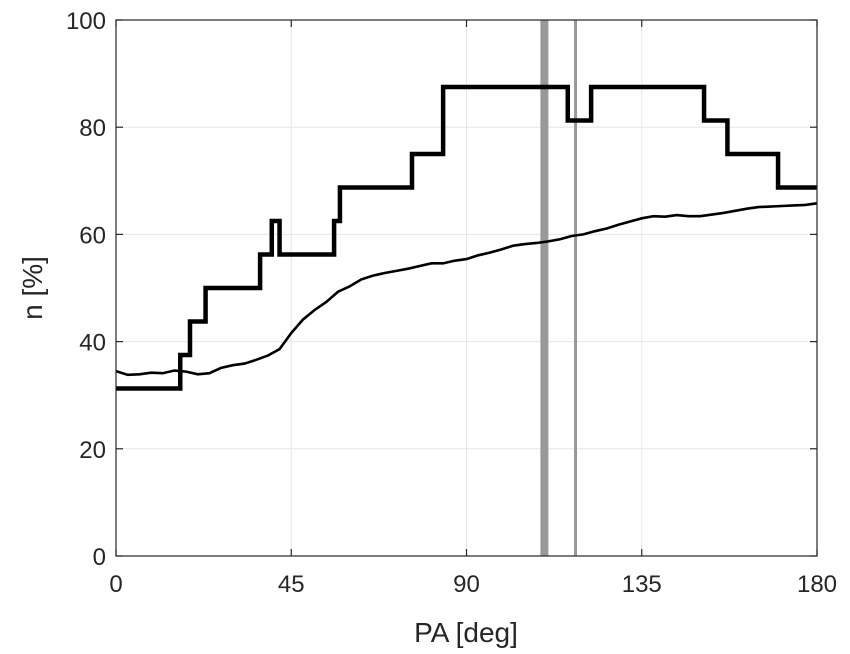  What do you see at coordinates (817, 584) in the screenshot?
I see `x-tick-label: 180` at bounding box center [817, 584].